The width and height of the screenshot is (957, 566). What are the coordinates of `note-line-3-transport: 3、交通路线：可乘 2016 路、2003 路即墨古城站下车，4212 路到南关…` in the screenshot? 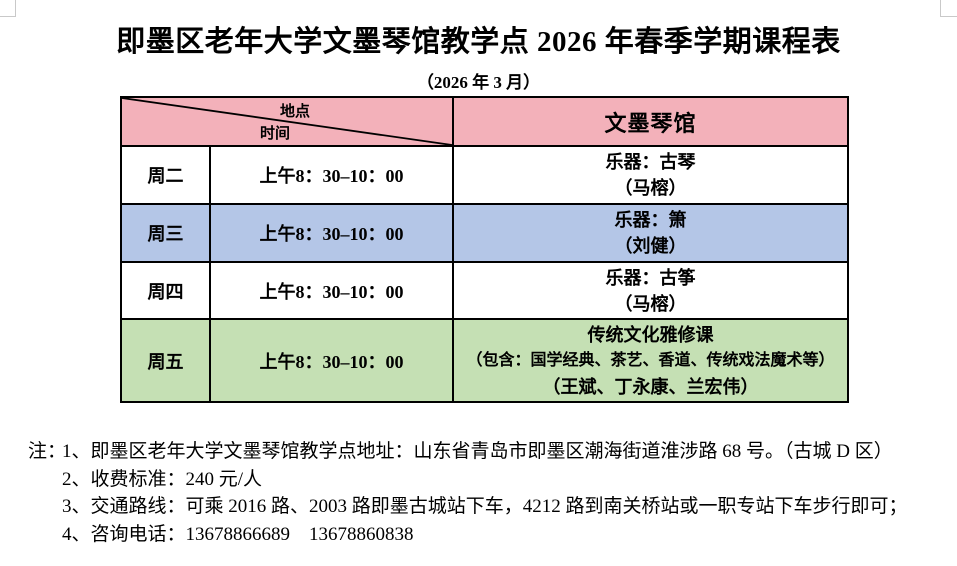 It's located at (485, 506).